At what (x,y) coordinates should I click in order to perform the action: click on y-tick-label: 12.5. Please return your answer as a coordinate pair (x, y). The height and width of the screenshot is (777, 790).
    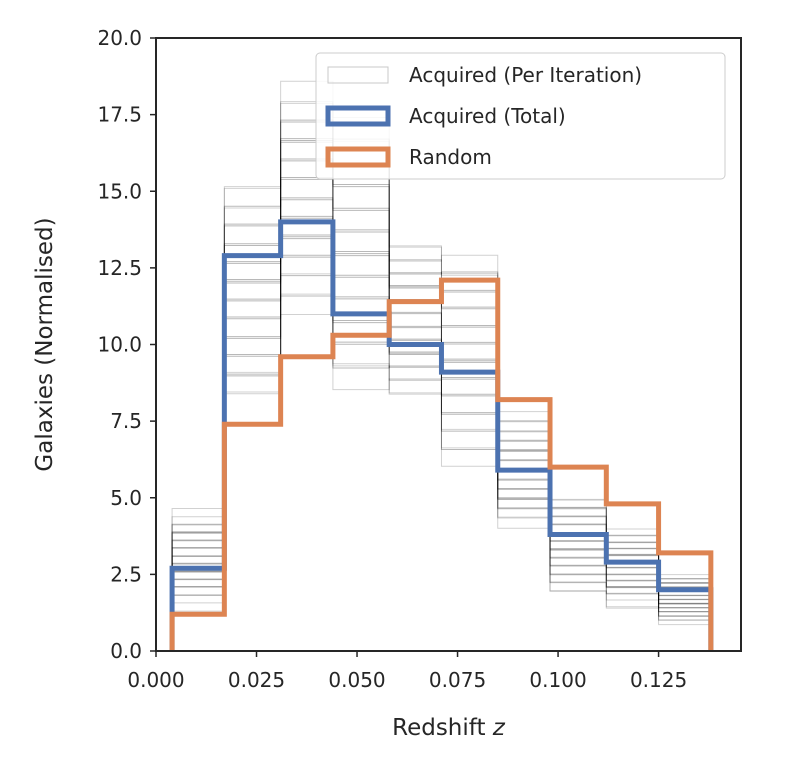
    Looking at the image, I should click on (119, 268).